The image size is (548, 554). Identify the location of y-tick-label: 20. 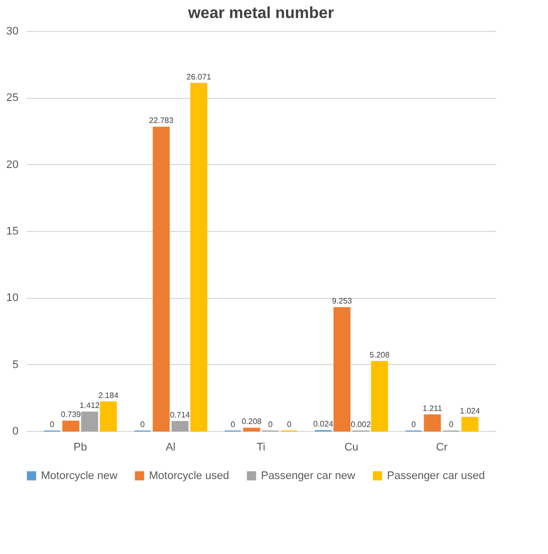
(12, 164).